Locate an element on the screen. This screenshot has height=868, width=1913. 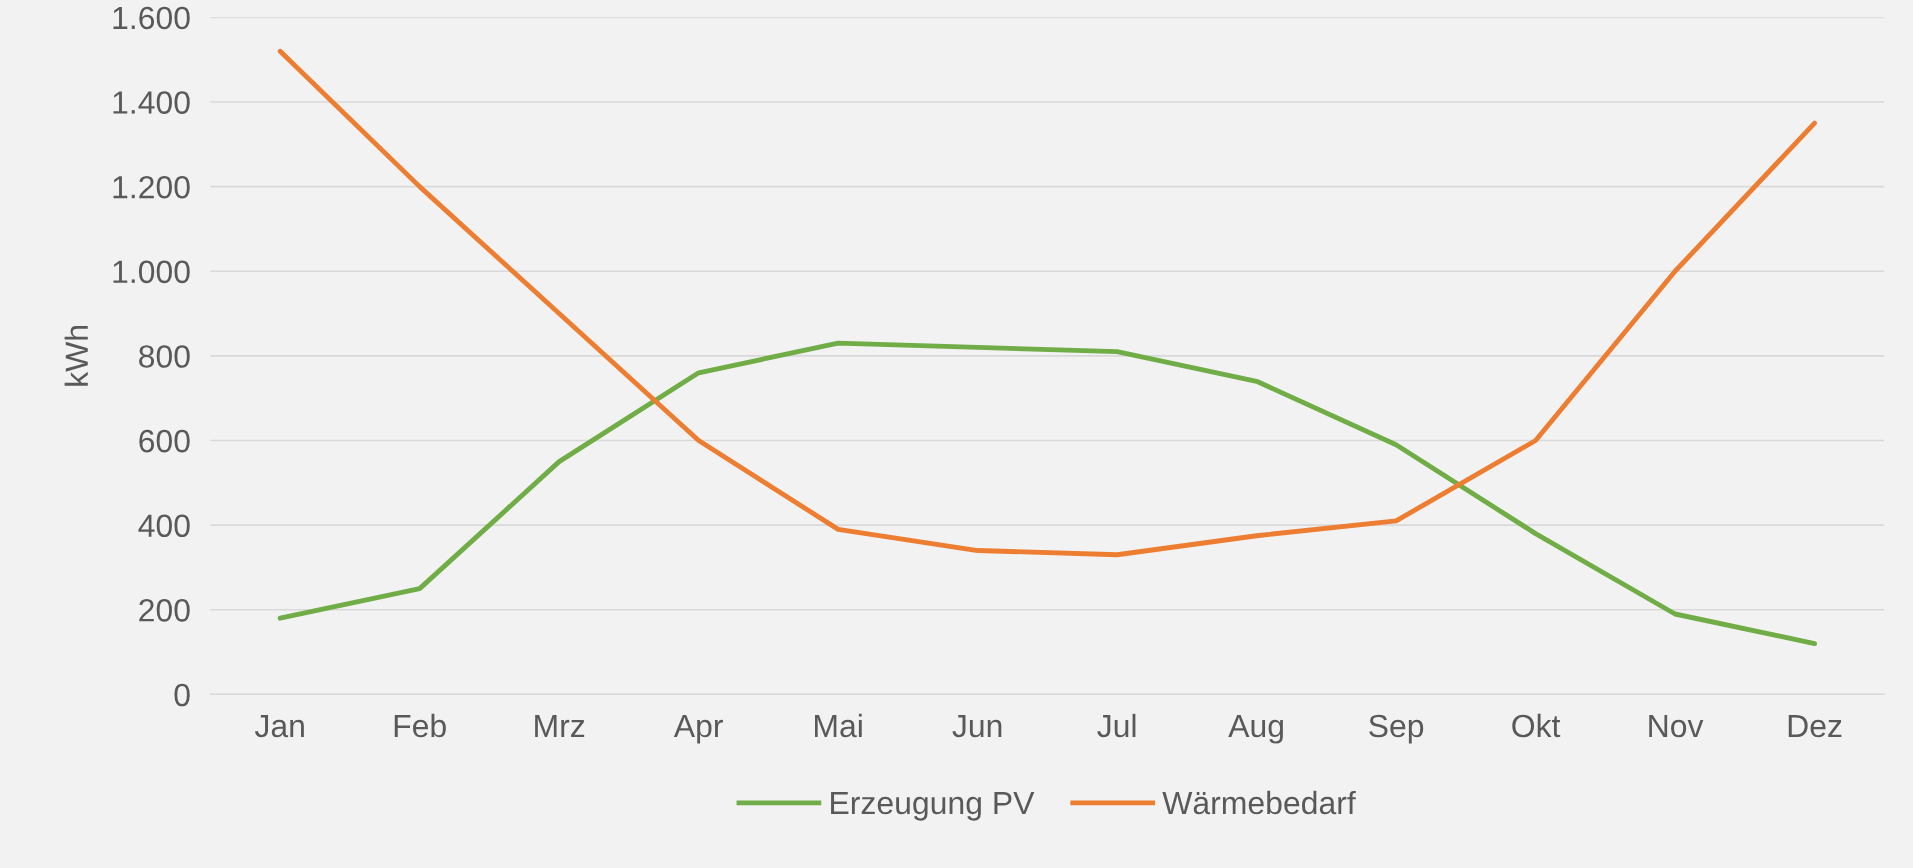
y-tick-label: 1.400 is located at coordinates (151, 102).